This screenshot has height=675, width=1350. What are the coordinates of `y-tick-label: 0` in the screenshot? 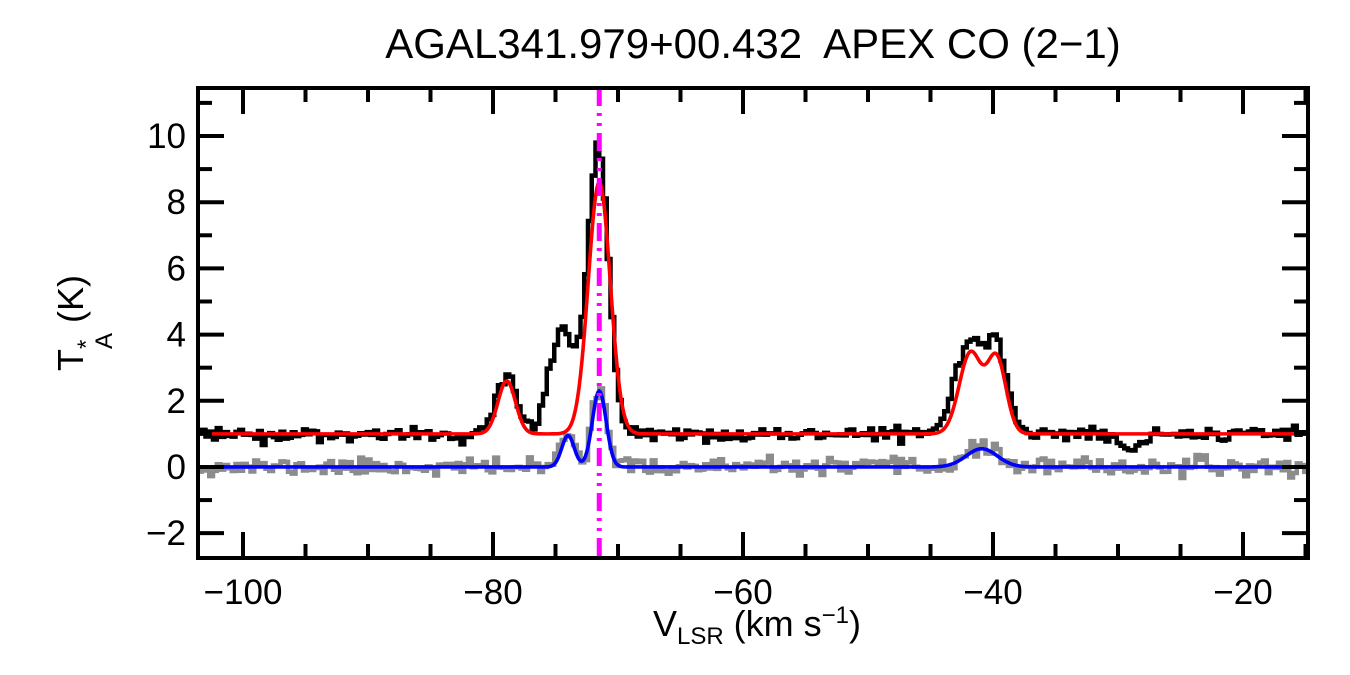 It's located at (176, 467).